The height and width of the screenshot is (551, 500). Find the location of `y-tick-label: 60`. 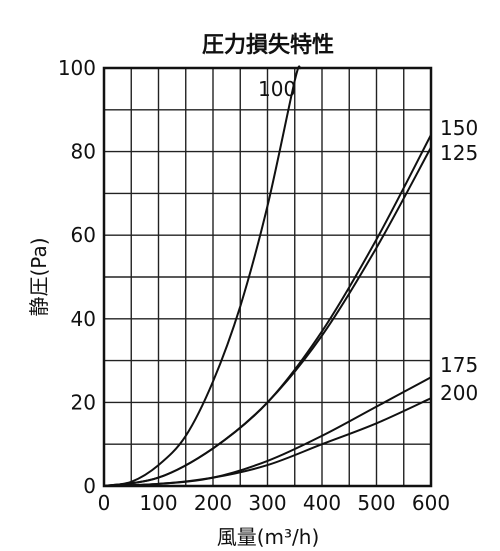

y-tick-label: 60 is located at coordinates (83, 235).